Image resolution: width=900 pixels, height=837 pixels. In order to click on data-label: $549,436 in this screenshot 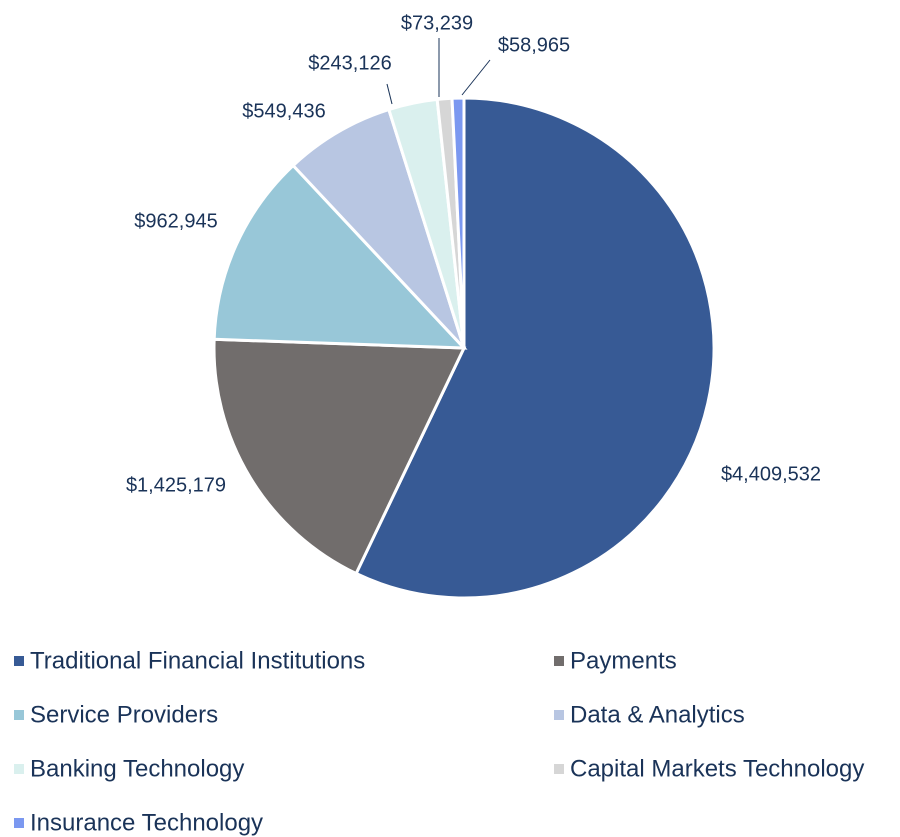, I will do `click(283, 111)`.